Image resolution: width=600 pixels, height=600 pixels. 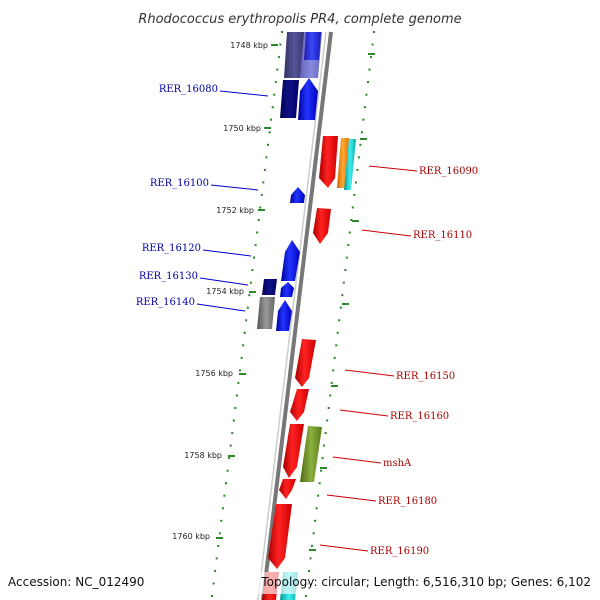 I want to click on gene-block-top-plus, so click(x=311, y=55).